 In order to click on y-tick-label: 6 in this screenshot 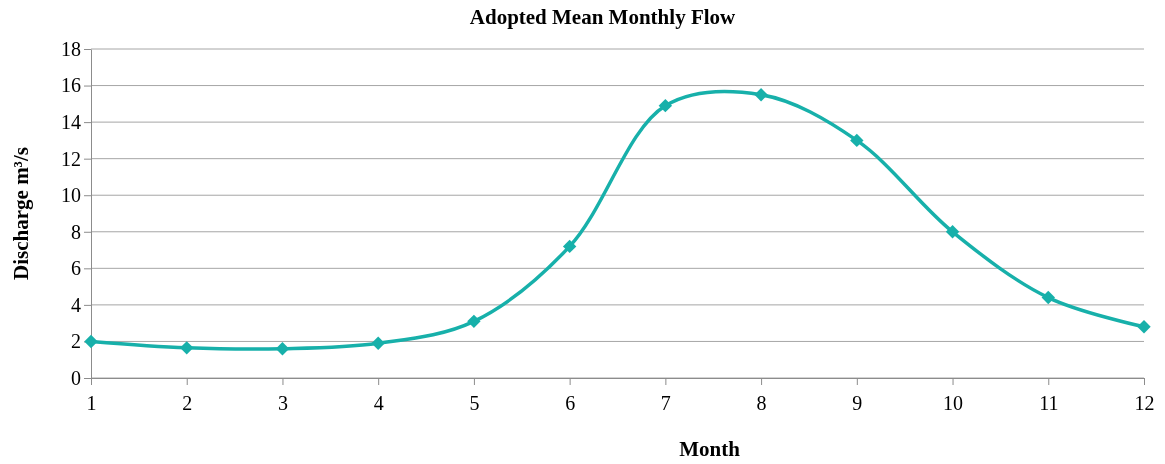, I will do `click(76, 268)`.